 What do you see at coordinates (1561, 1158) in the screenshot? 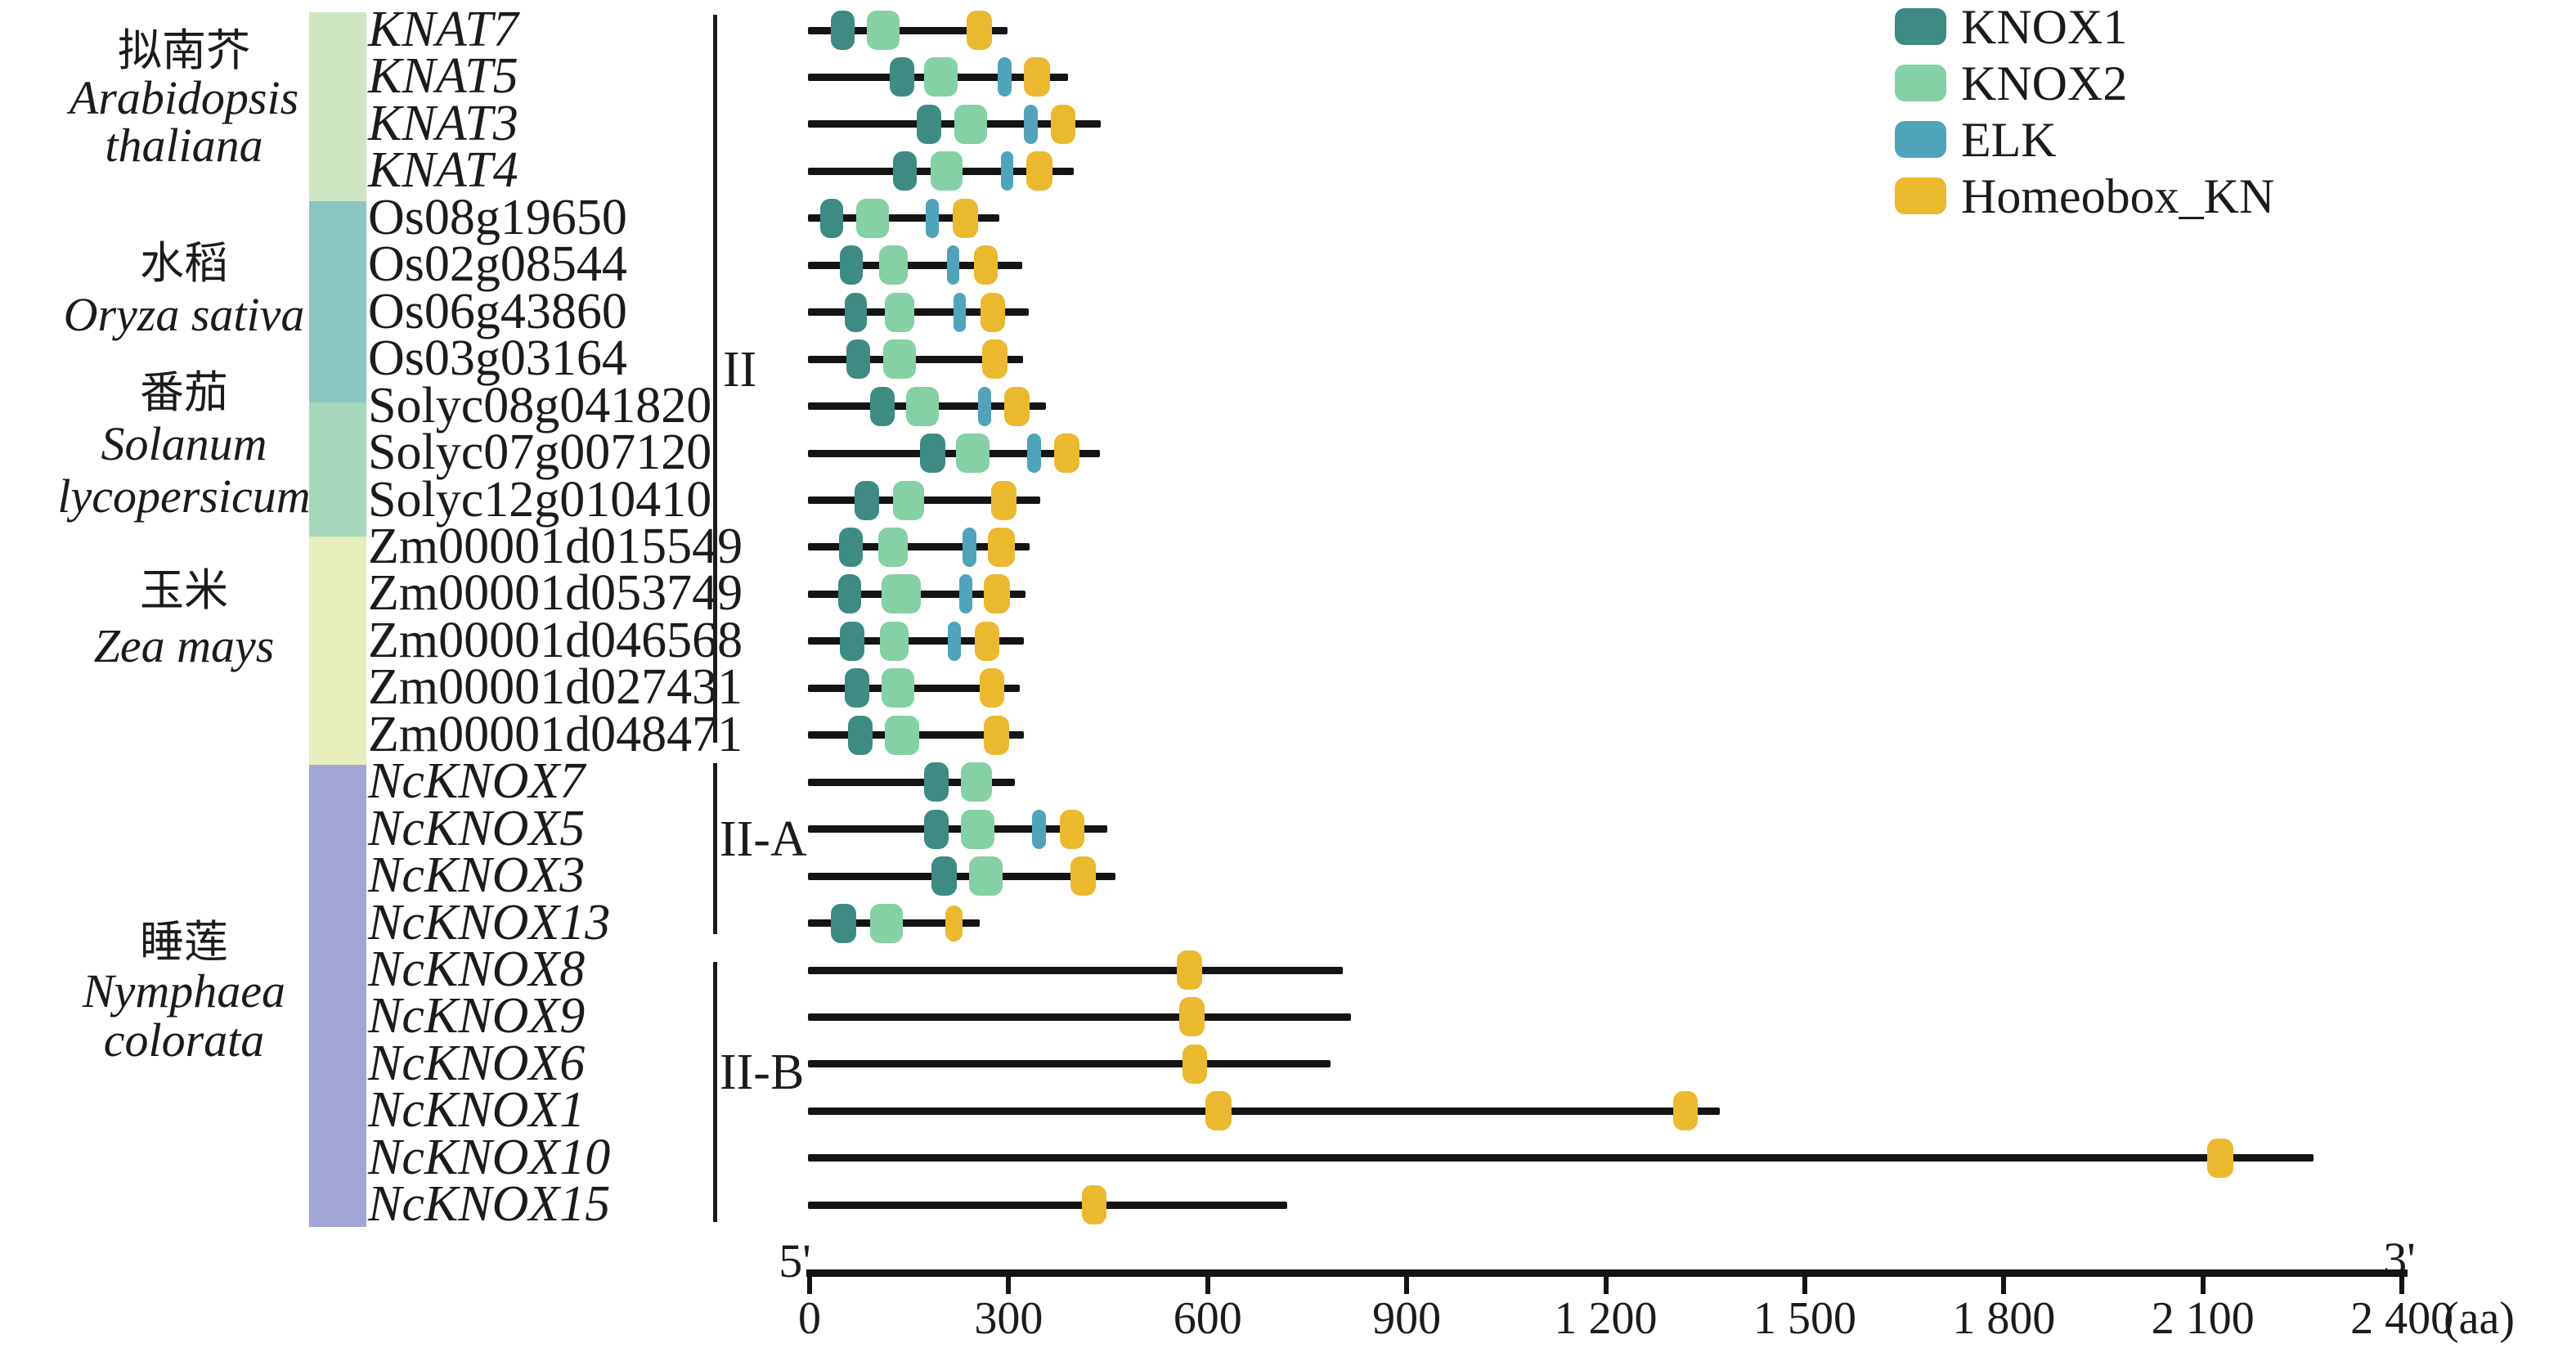
I see `protein-backbone-NcKNOX10` at bounding box center [1561, 1158].